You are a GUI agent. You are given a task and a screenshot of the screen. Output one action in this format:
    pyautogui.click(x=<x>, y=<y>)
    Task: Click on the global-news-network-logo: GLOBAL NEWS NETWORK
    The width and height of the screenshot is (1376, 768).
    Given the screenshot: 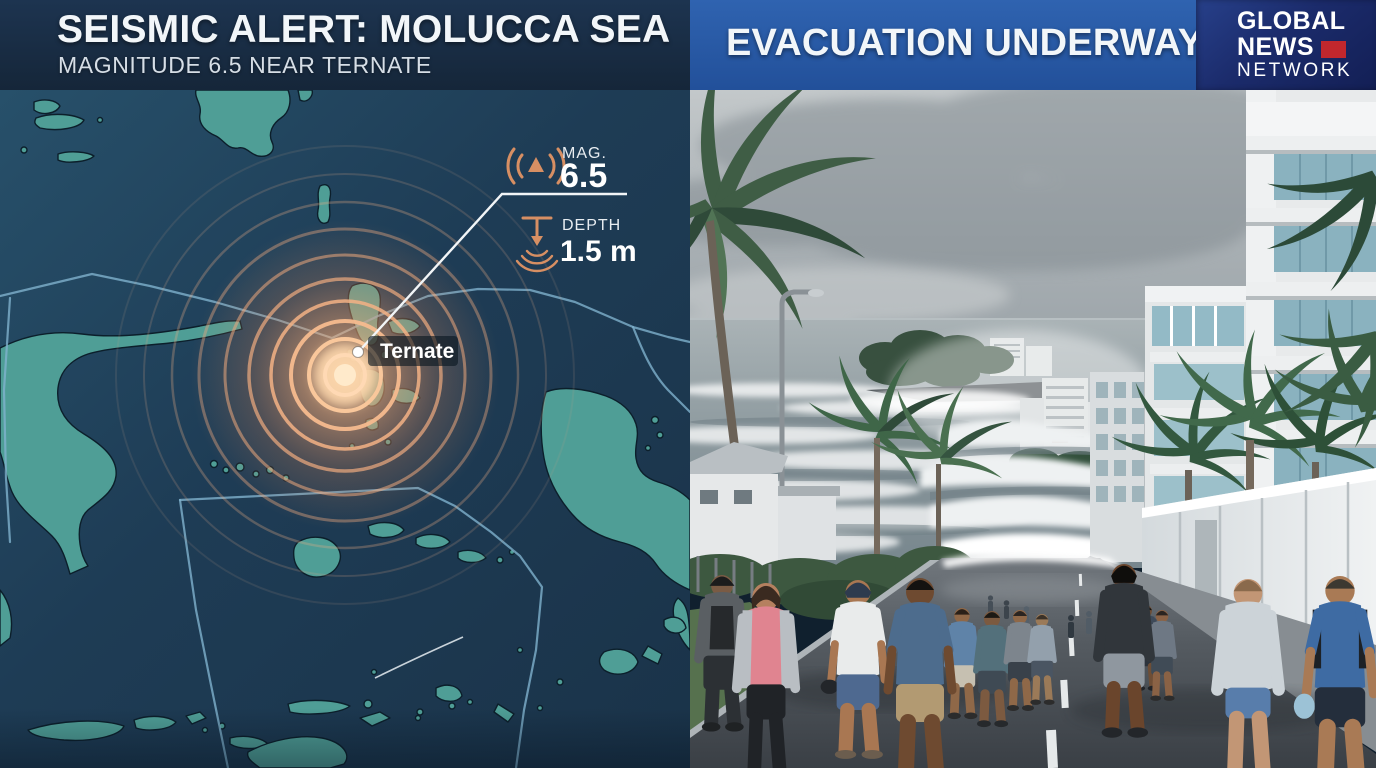 What is the action you would take?
    pyautogui.click(x=1286, y=45)
    